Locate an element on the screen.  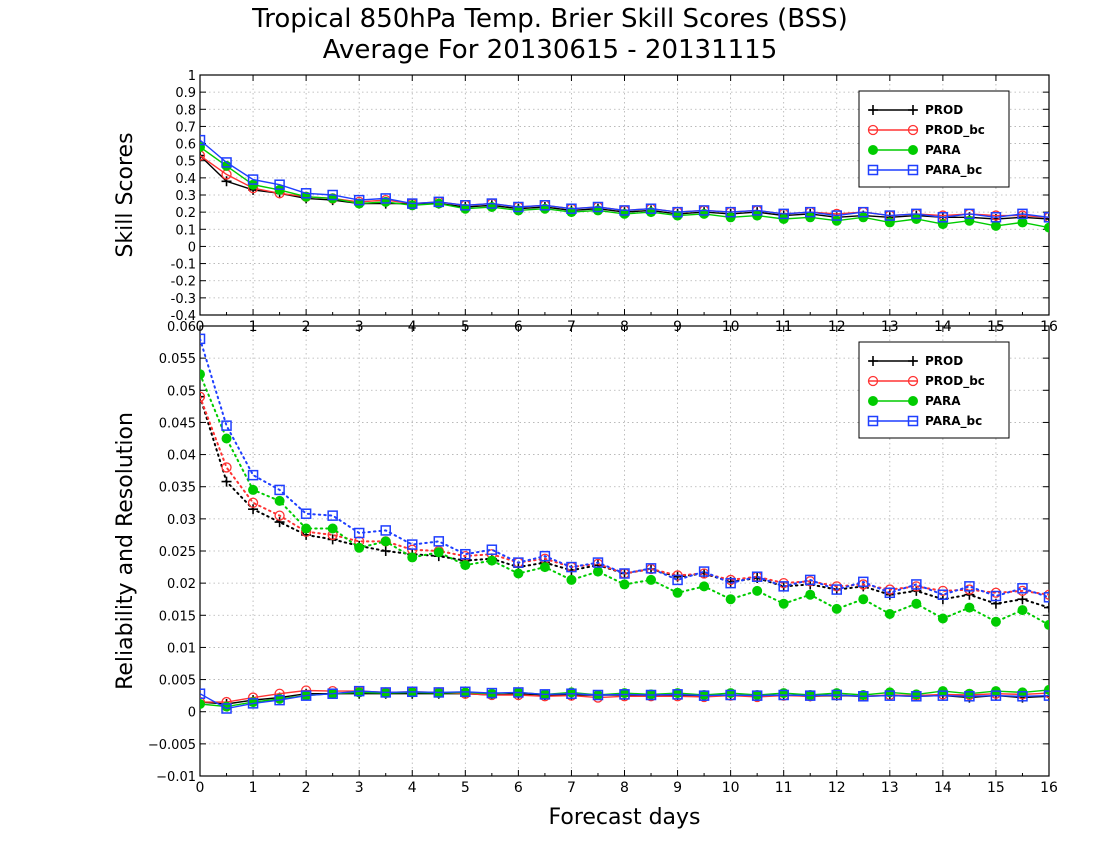
bottom-legend-label: PARA is located at coordinates (943, 401).